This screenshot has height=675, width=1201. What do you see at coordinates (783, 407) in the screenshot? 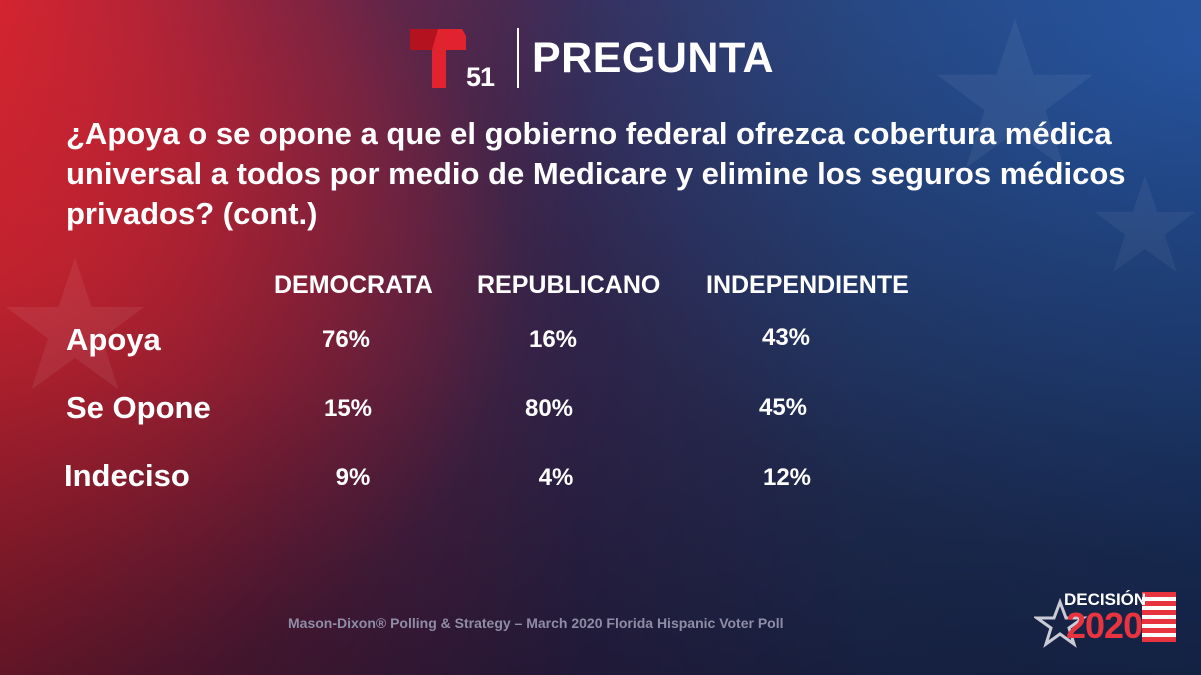
I see `table-cell: 45%` at bounding box center [783, 407].